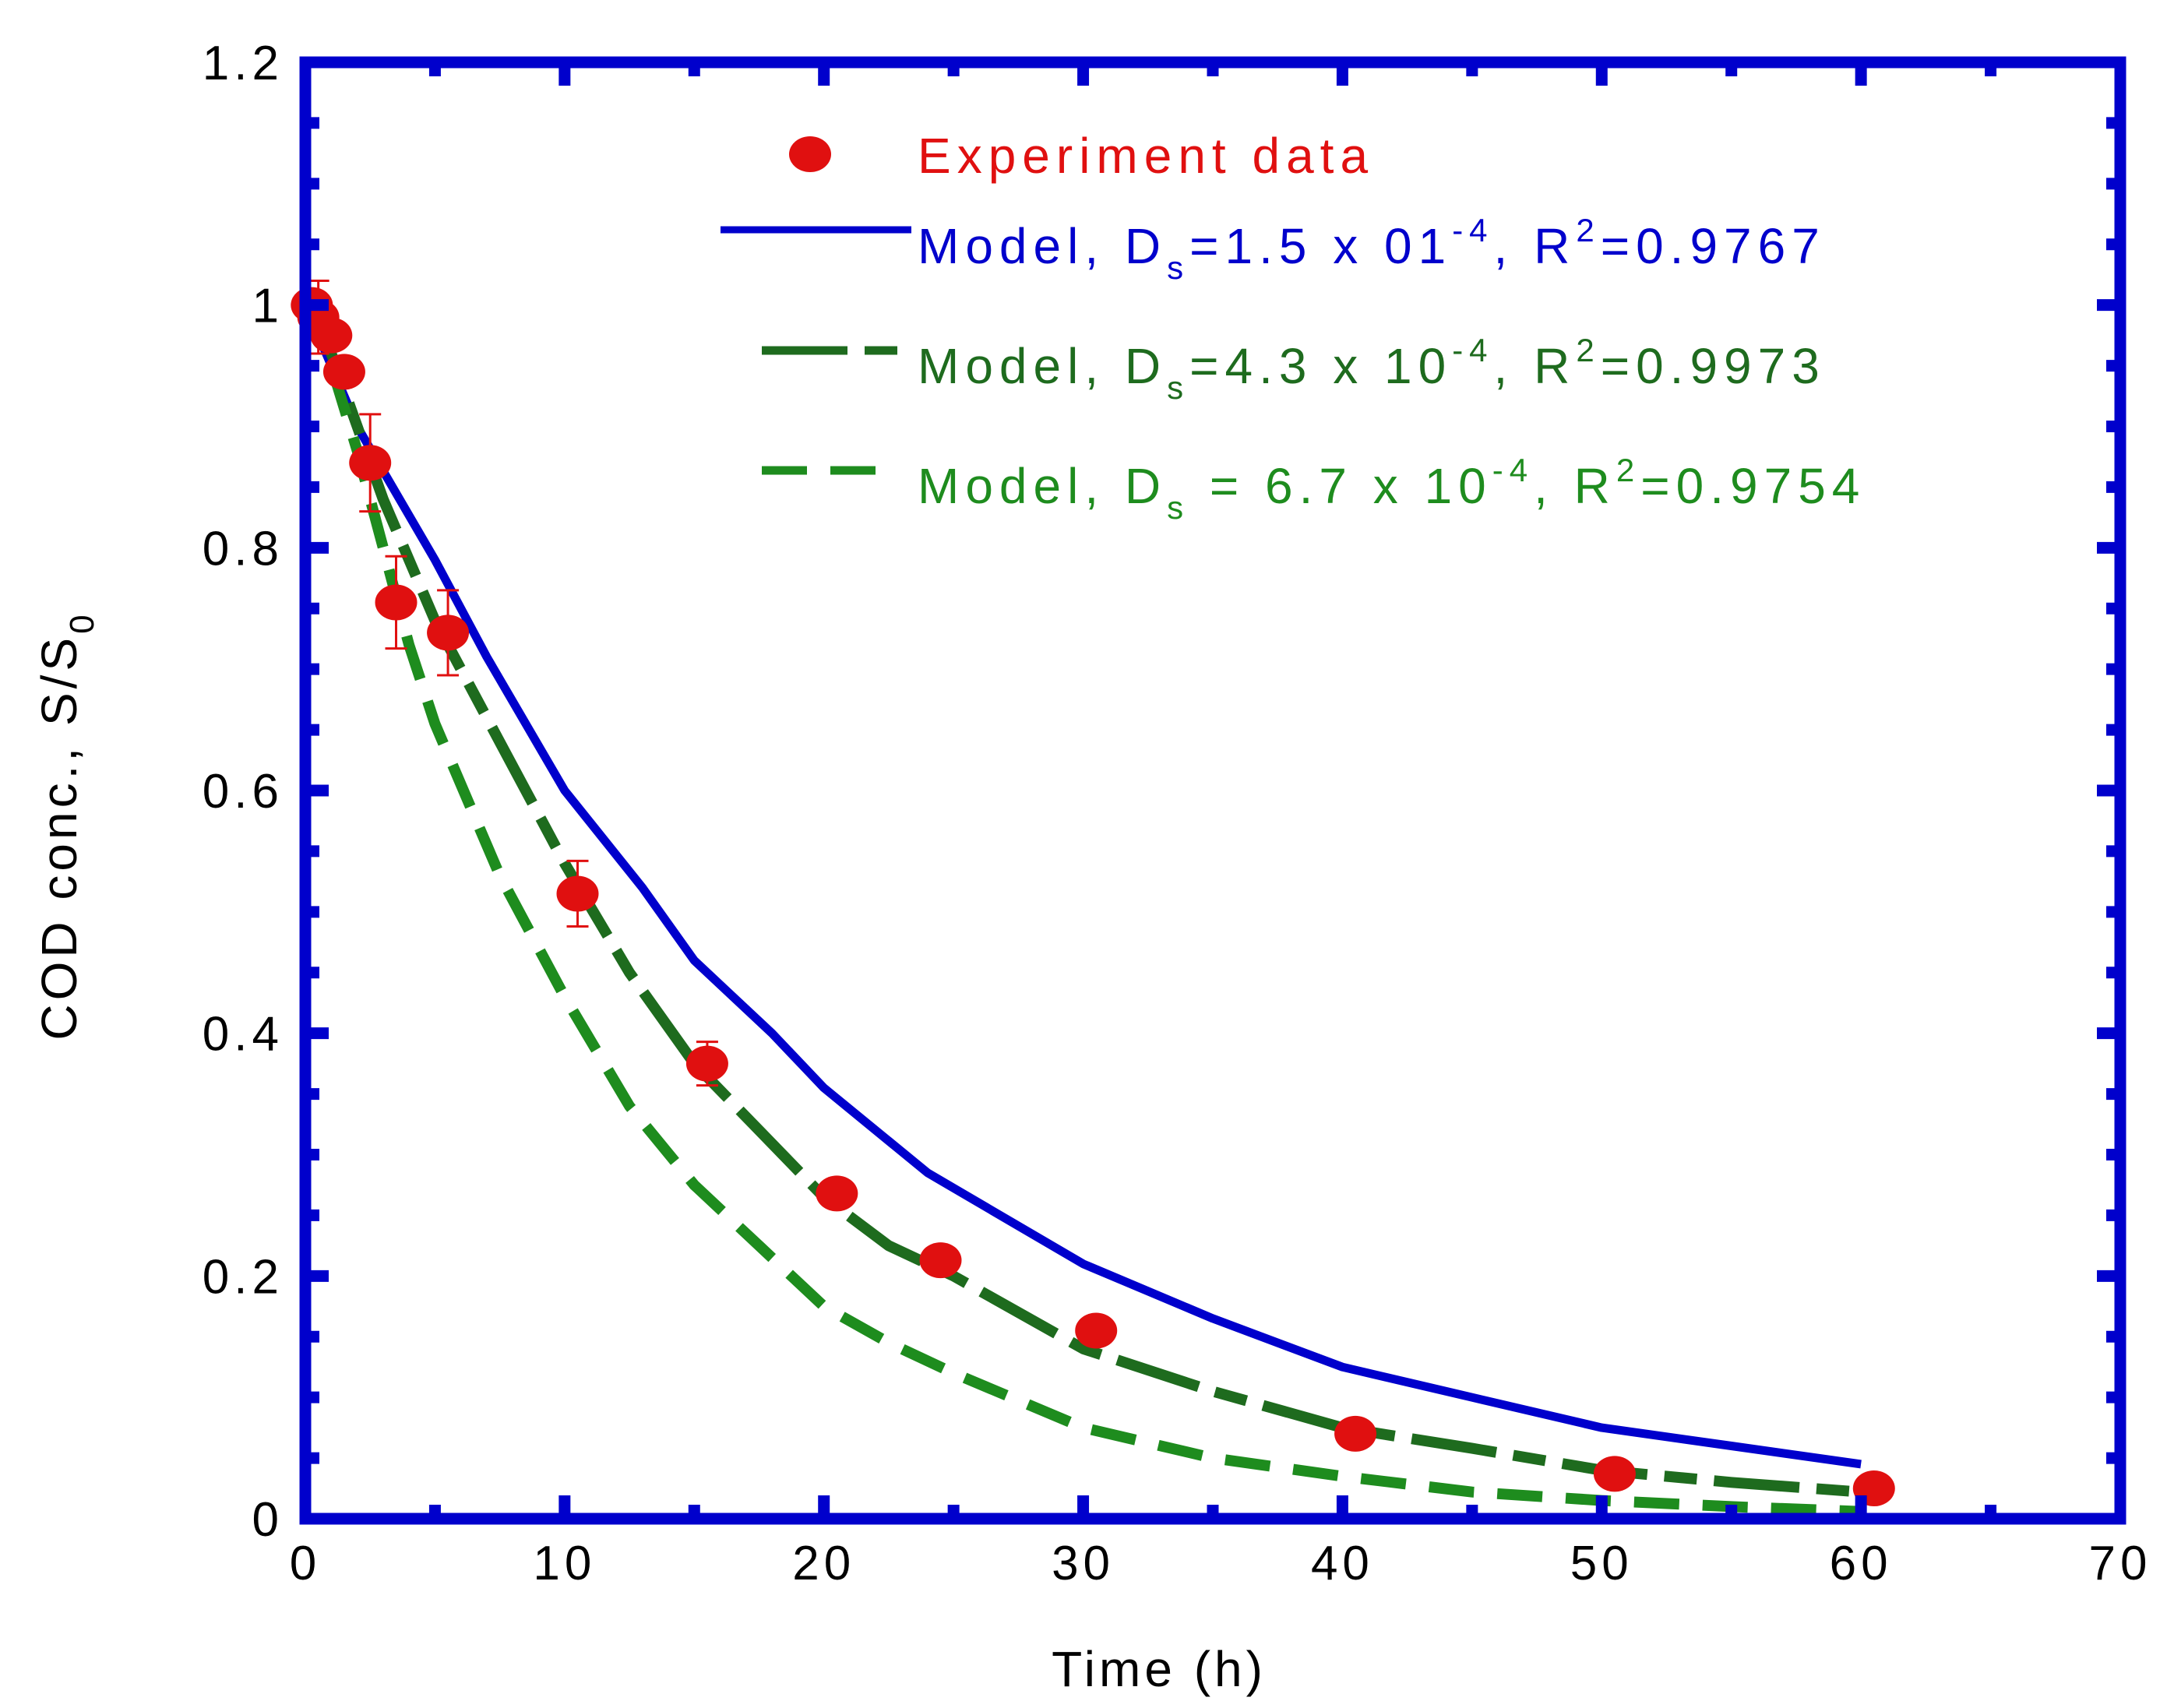  Describe the element at coordinates (243, 549) in the screenshot. I see `y-tick-label: 0.8` at that location.